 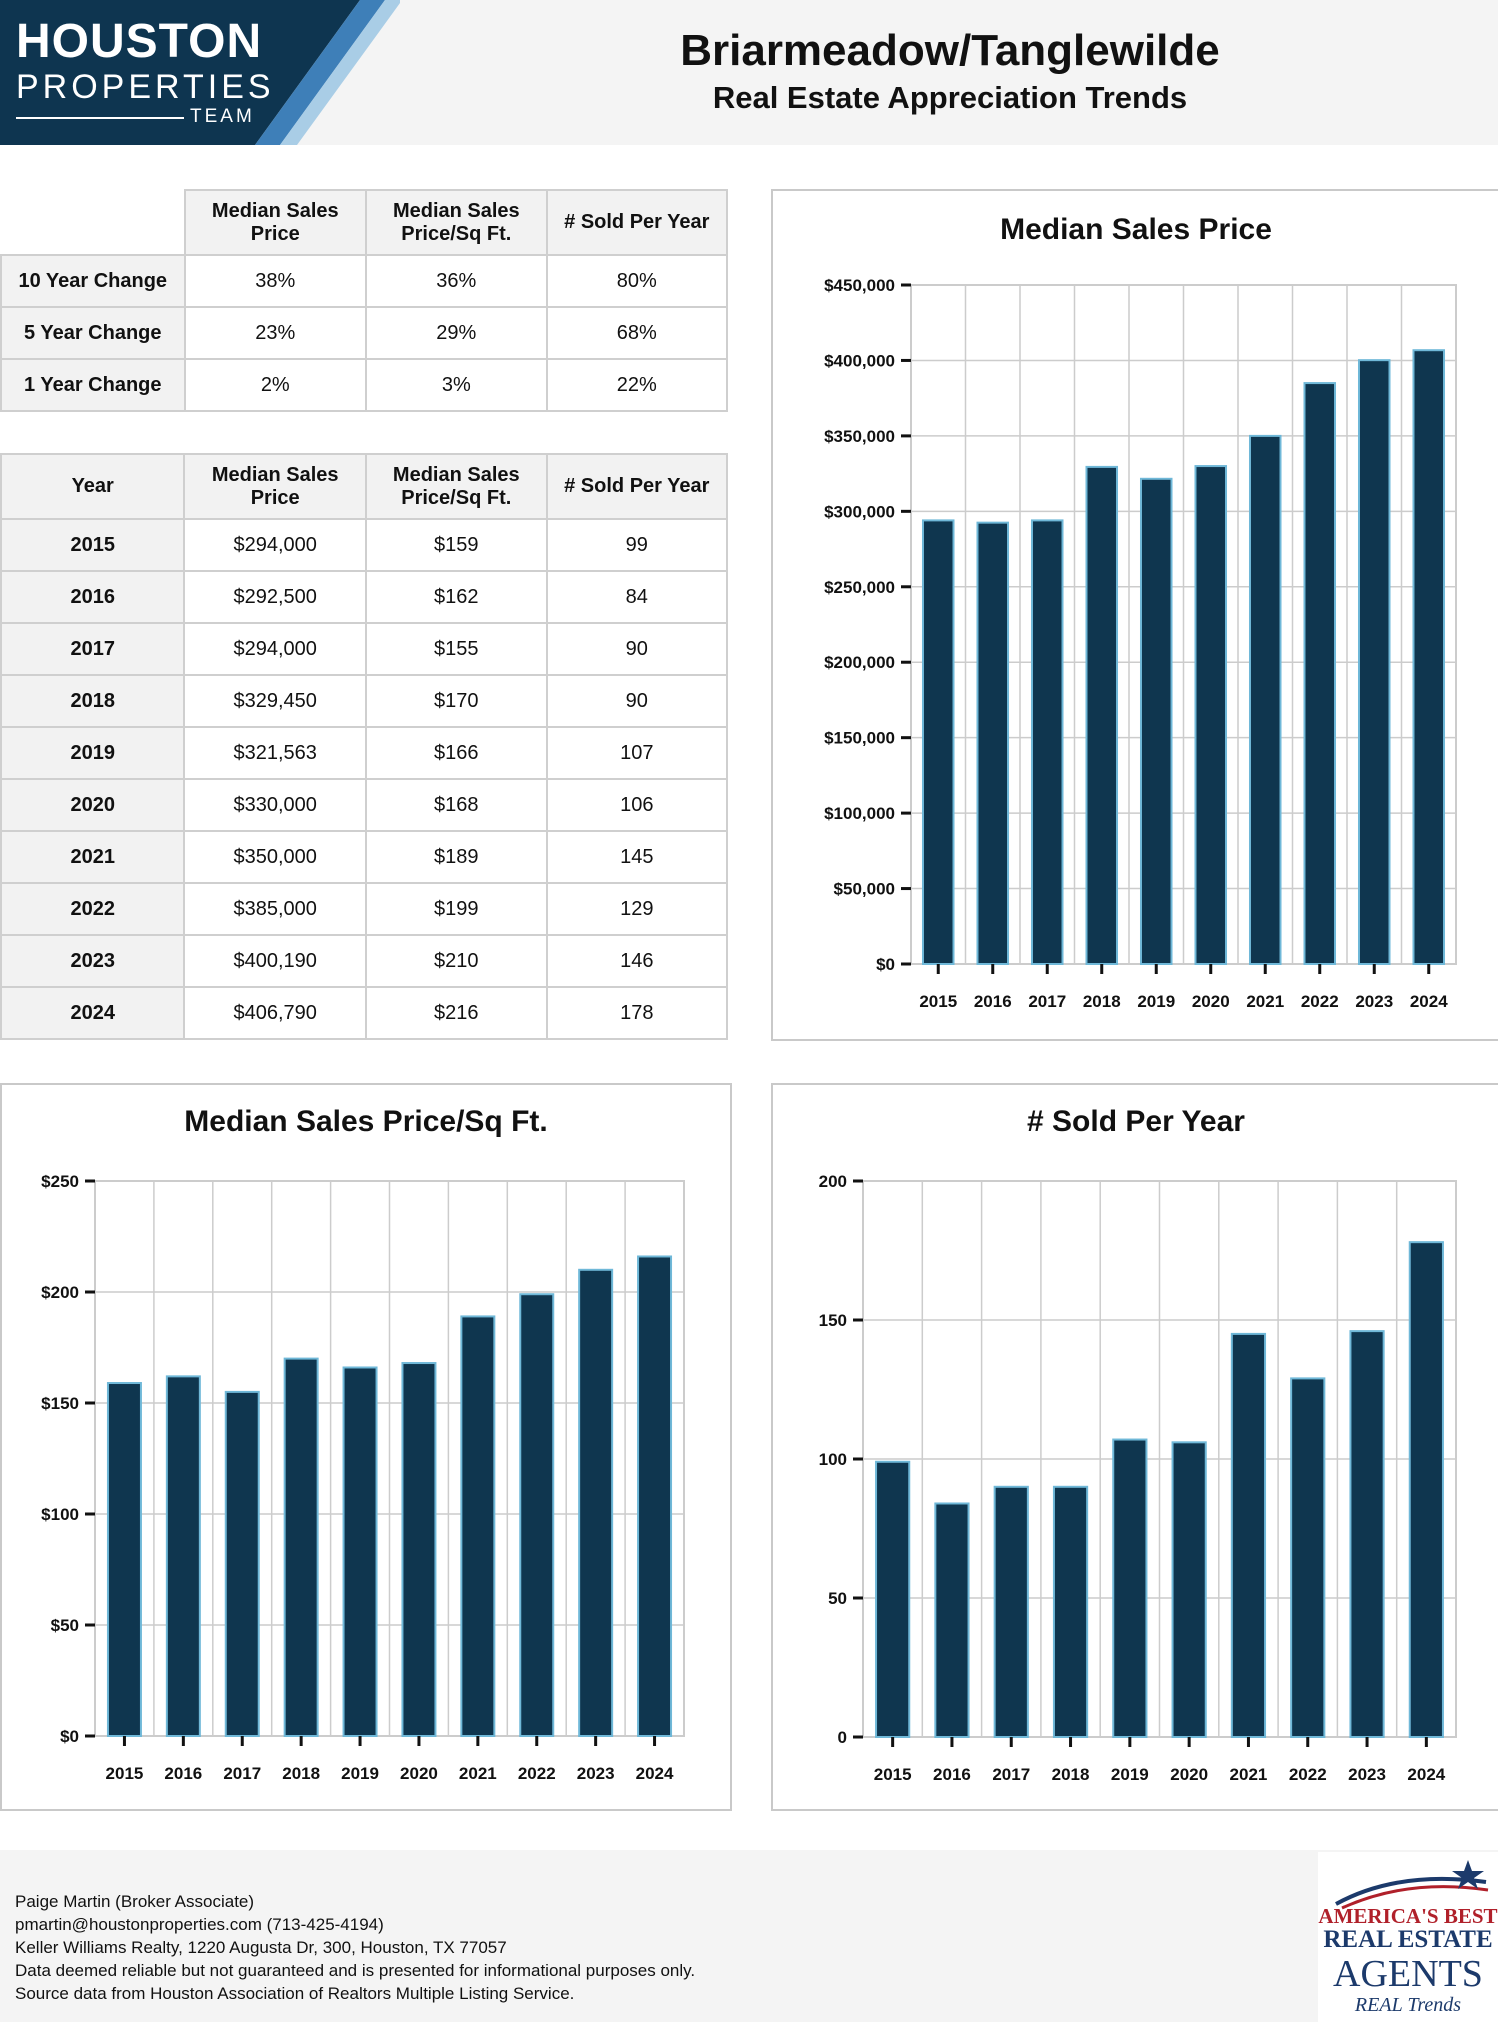 I want to click on year-cell: 2020, so click(x=93, y=805).